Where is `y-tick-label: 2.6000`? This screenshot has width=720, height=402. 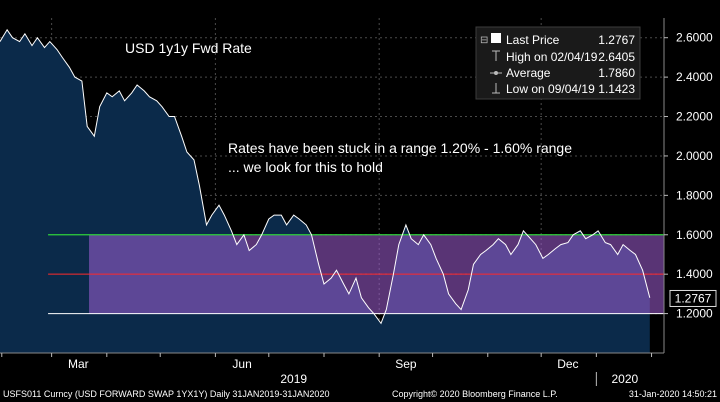
y-tick-label: 2.6000 is located at coordinates (694, 38).